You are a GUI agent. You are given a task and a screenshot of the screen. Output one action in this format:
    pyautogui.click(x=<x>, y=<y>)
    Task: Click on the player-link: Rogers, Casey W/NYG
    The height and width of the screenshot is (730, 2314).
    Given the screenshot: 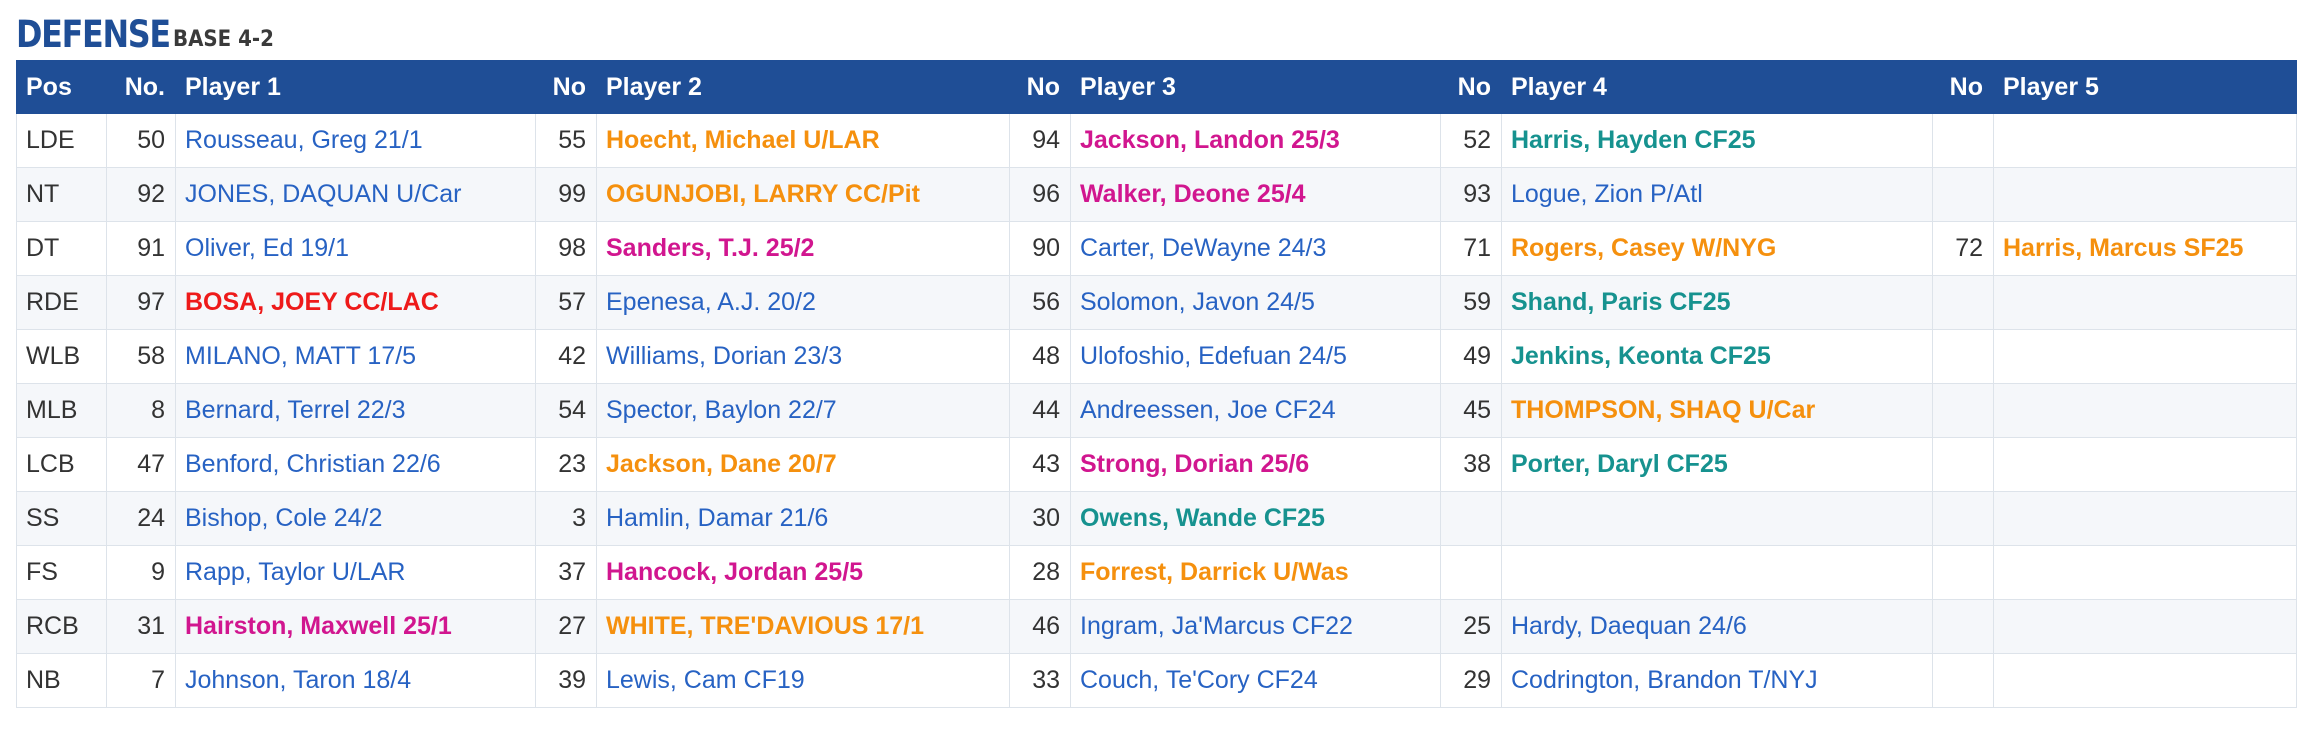 What is the action you would take?
    pyautogui.click(x=1644, y=248)
    